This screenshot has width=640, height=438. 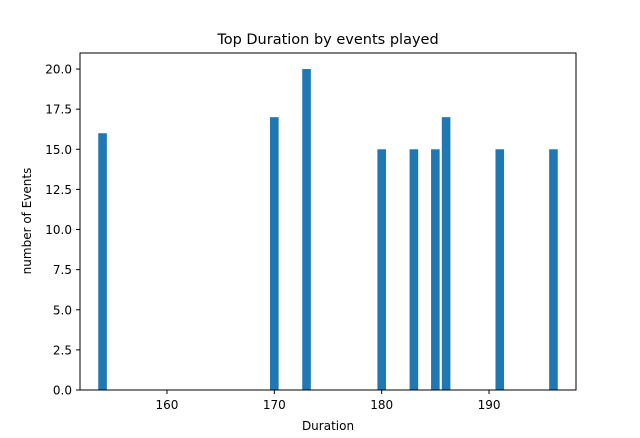 I want to click on y-tick-label: 2.5, so click(x=62, y=350).